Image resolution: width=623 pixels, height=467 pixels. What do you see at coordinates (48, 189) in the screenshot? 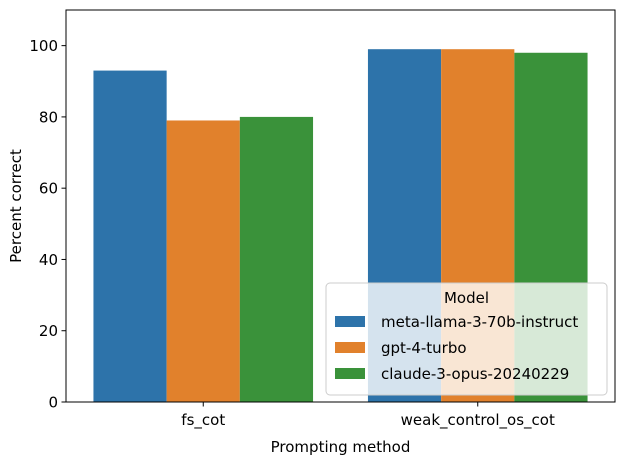
I see `y-tick-label: 60` at bounding box center [48, 189].